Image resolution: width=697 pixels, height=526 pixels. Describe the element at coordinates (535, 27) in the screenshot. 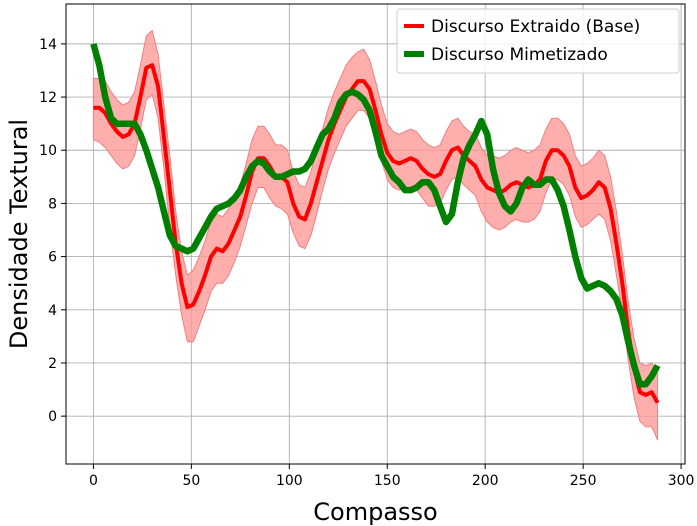

I see `legend-label-base: Discurso Extraido (Base)` at that location.